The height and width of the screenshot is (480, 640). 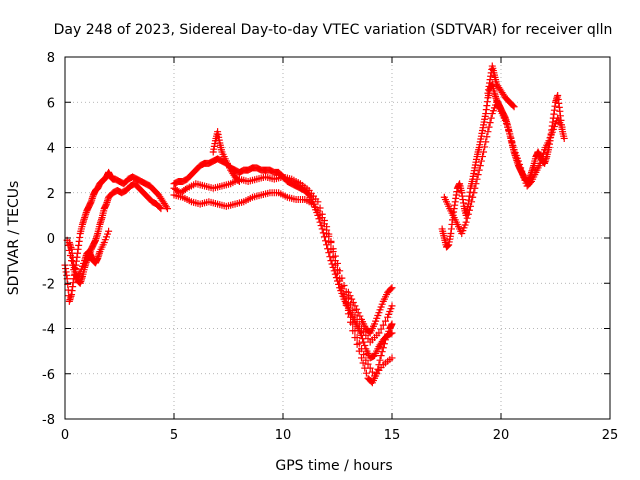 What do you see at coordinates (48, 284) in the screenshot?
I see `y-tick-label: -2` at bounding box center [48, 284].